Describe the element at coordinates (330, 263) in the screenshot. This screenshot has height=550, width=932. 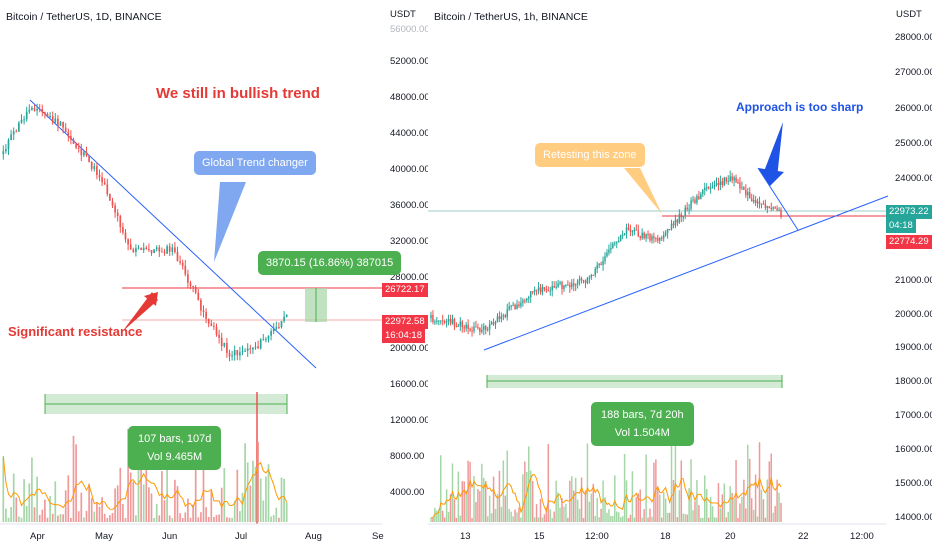
I see `price-measure-label: 3870.15 (16.86%) 387015` at that location.